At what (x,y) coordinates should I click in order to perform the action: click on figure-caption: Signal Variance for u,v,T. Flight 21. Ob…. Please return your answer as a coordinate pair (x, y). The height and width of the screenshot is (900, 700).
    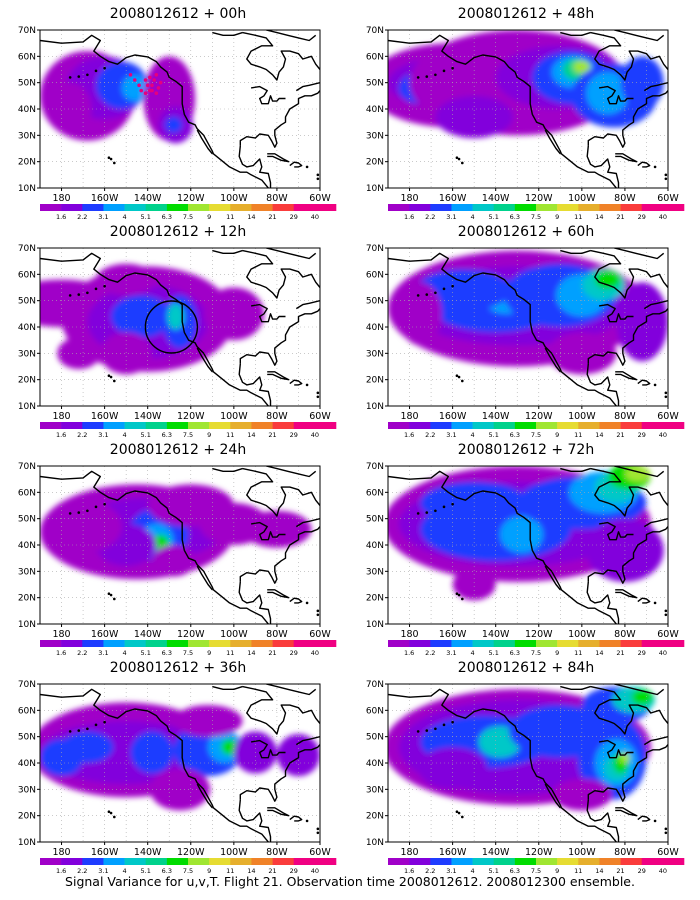
    Looking at the image, I should click on (350, 881).